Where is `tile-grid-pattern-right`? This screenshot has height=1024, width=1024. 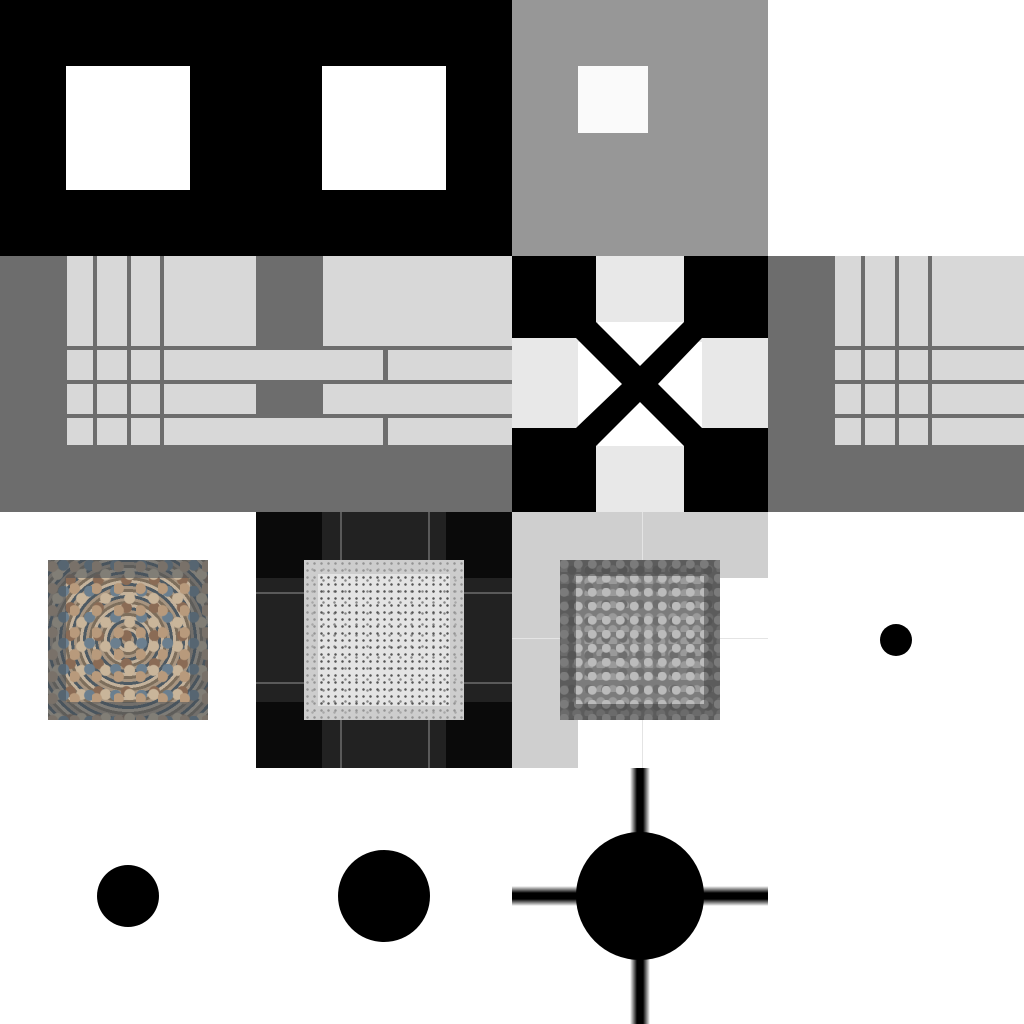
tile-grid-pattern-right is located at coordinates (896, 384).